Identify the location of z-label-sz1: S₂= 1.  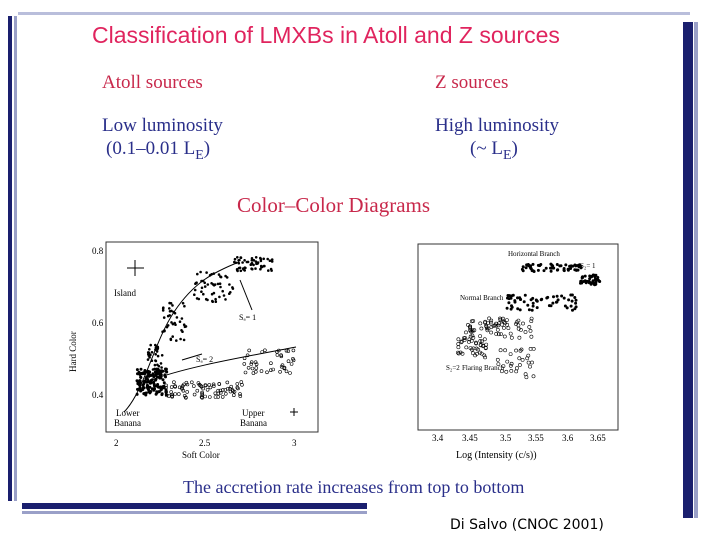
(588, 266).